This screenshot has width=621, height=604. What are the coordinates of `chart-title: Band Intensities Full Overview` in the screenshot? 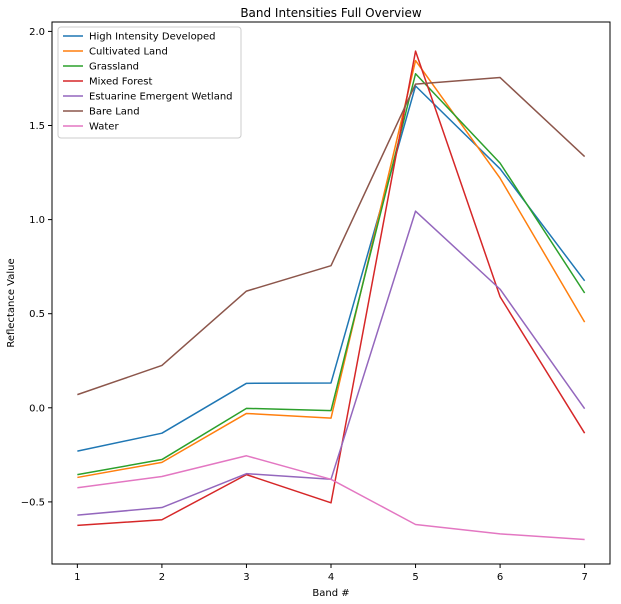 It's located at (331, 13).